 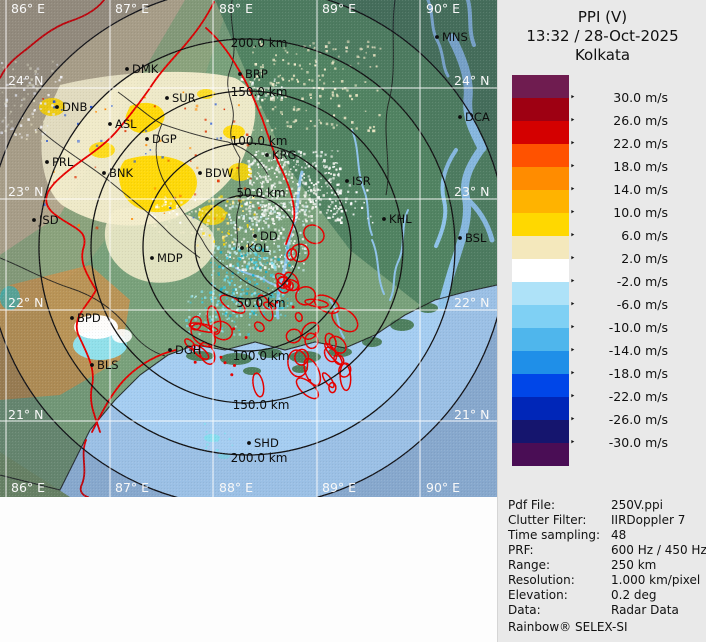 What do you see at coordinates (443, 487) in the screenshot?
I see `lon-label-bottom: 90° E` at bounding box center [443, 487].